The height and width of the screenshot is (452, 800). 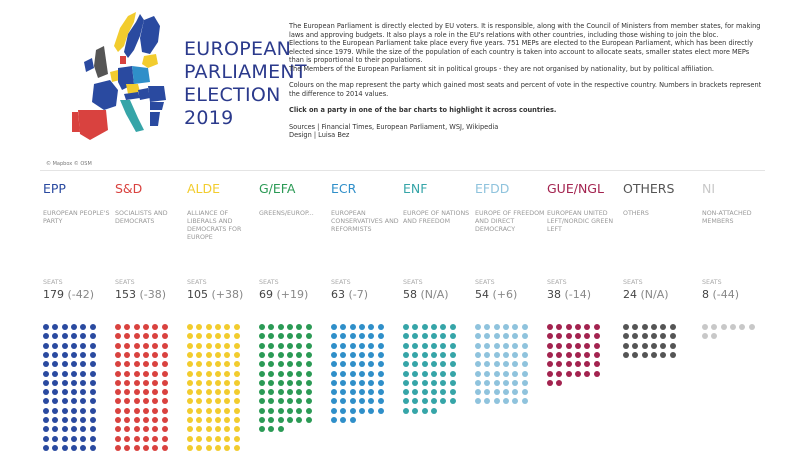 What do you see at coordinates (89, 65) in the screenshot?
I see `map-region-ireland` at bounding box center [89, 65].